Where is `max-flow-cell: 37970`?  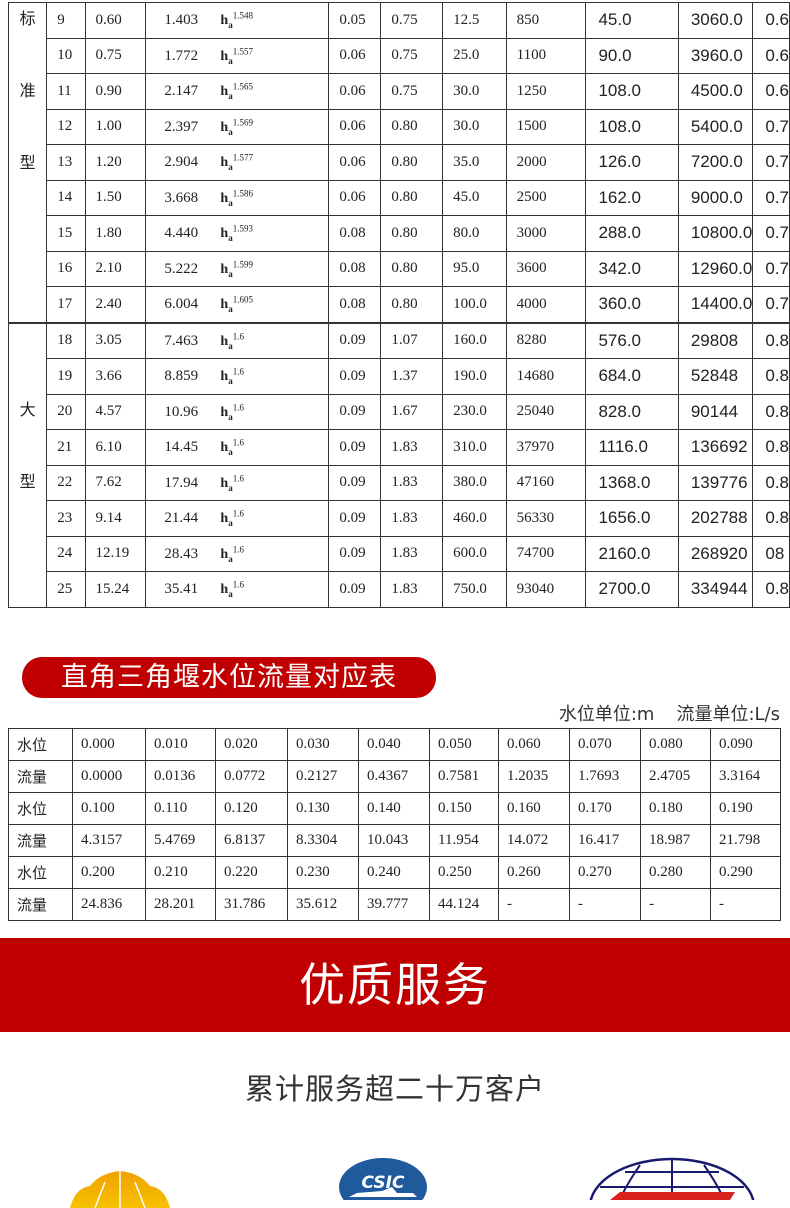 max-flow-cell: 37970 is located at coordinates (546, 447).